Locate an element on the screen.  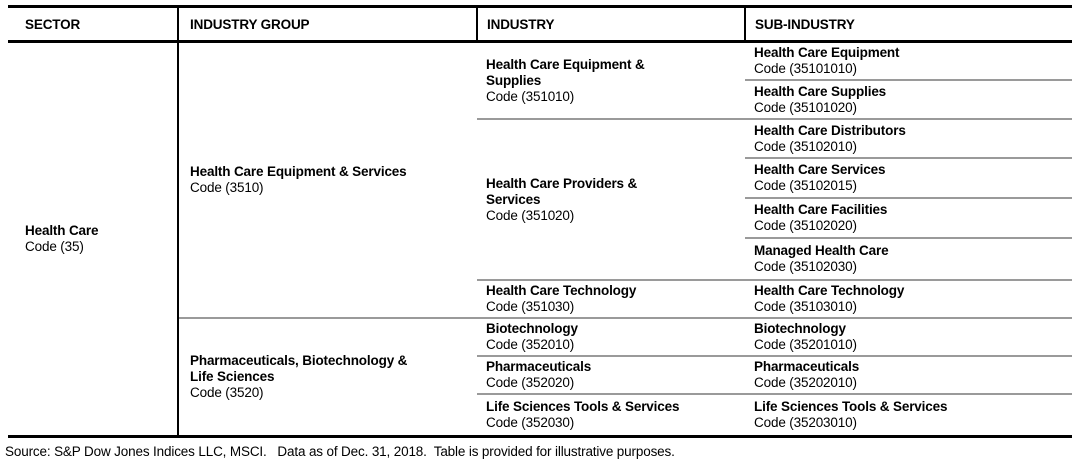
sub-industry-name: Health Care Equipment is located at coordinates (827, 52).